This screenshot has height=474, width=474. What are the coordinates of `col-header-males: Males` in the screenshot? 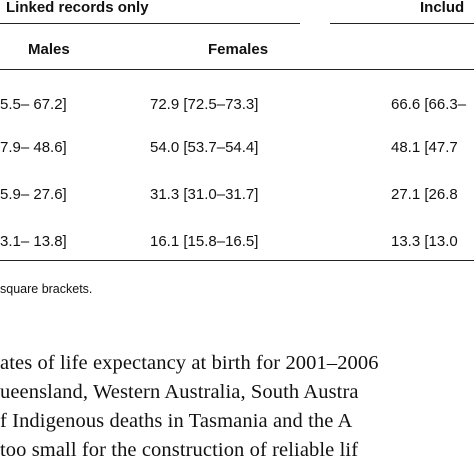 It's located at (49, 49).